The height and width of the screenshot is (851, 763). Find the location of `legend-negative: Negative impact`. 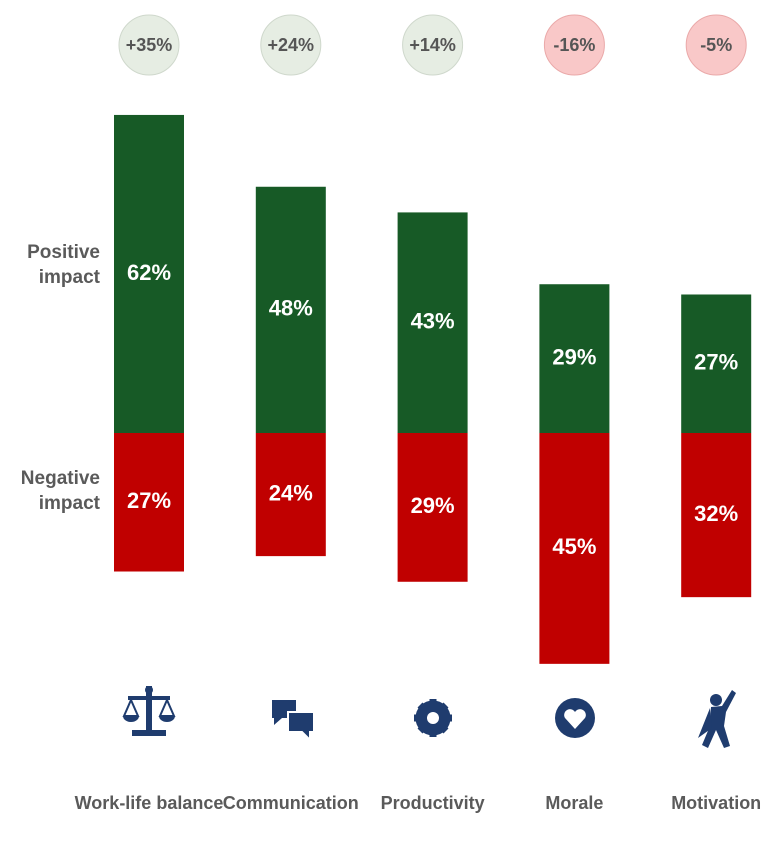

legend-negative: Negative impact is located at coordinates (60, 491).